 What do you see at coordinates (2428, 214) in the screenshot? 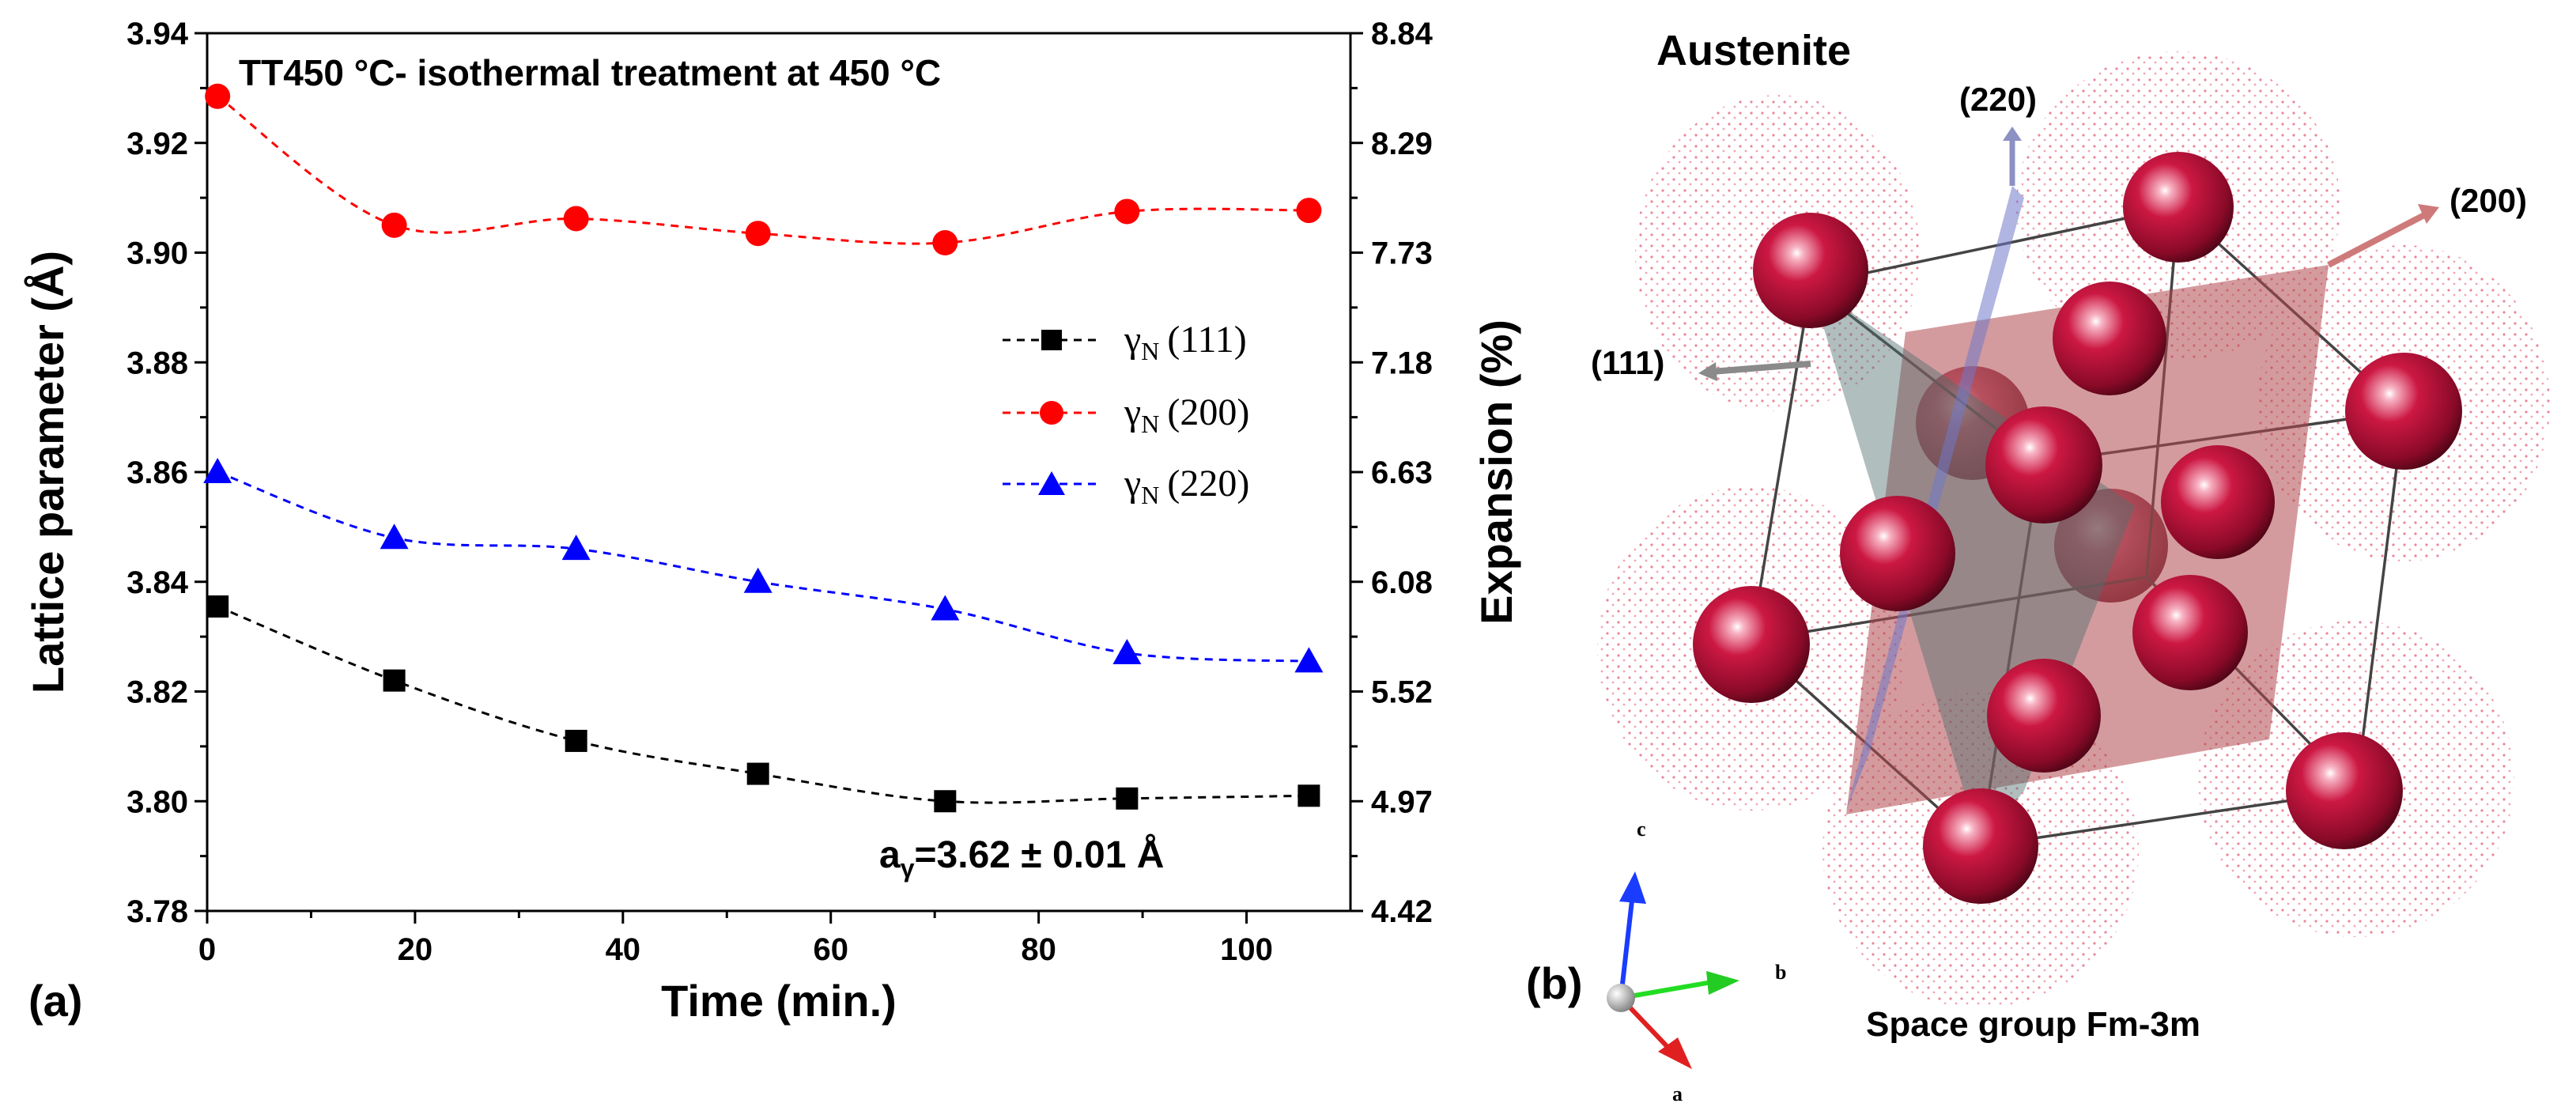
I see `arrow-200-head` at bounding box center [2428, 214].